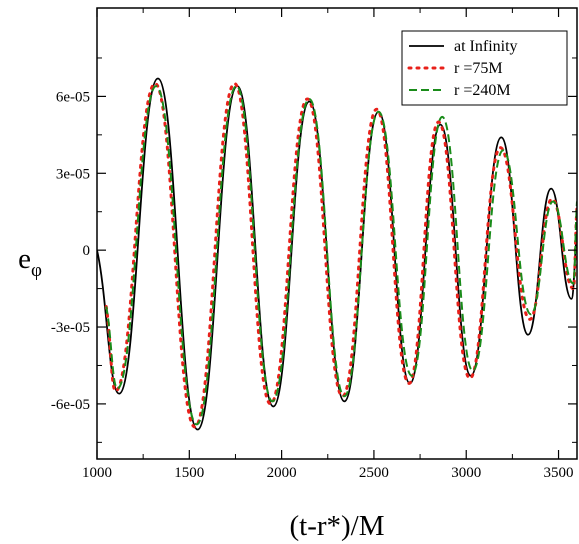  What do you see at coordinates (189, 473) in the screenshot?
I see `x-tick-label: 1500` at bounding box center [189, 473].